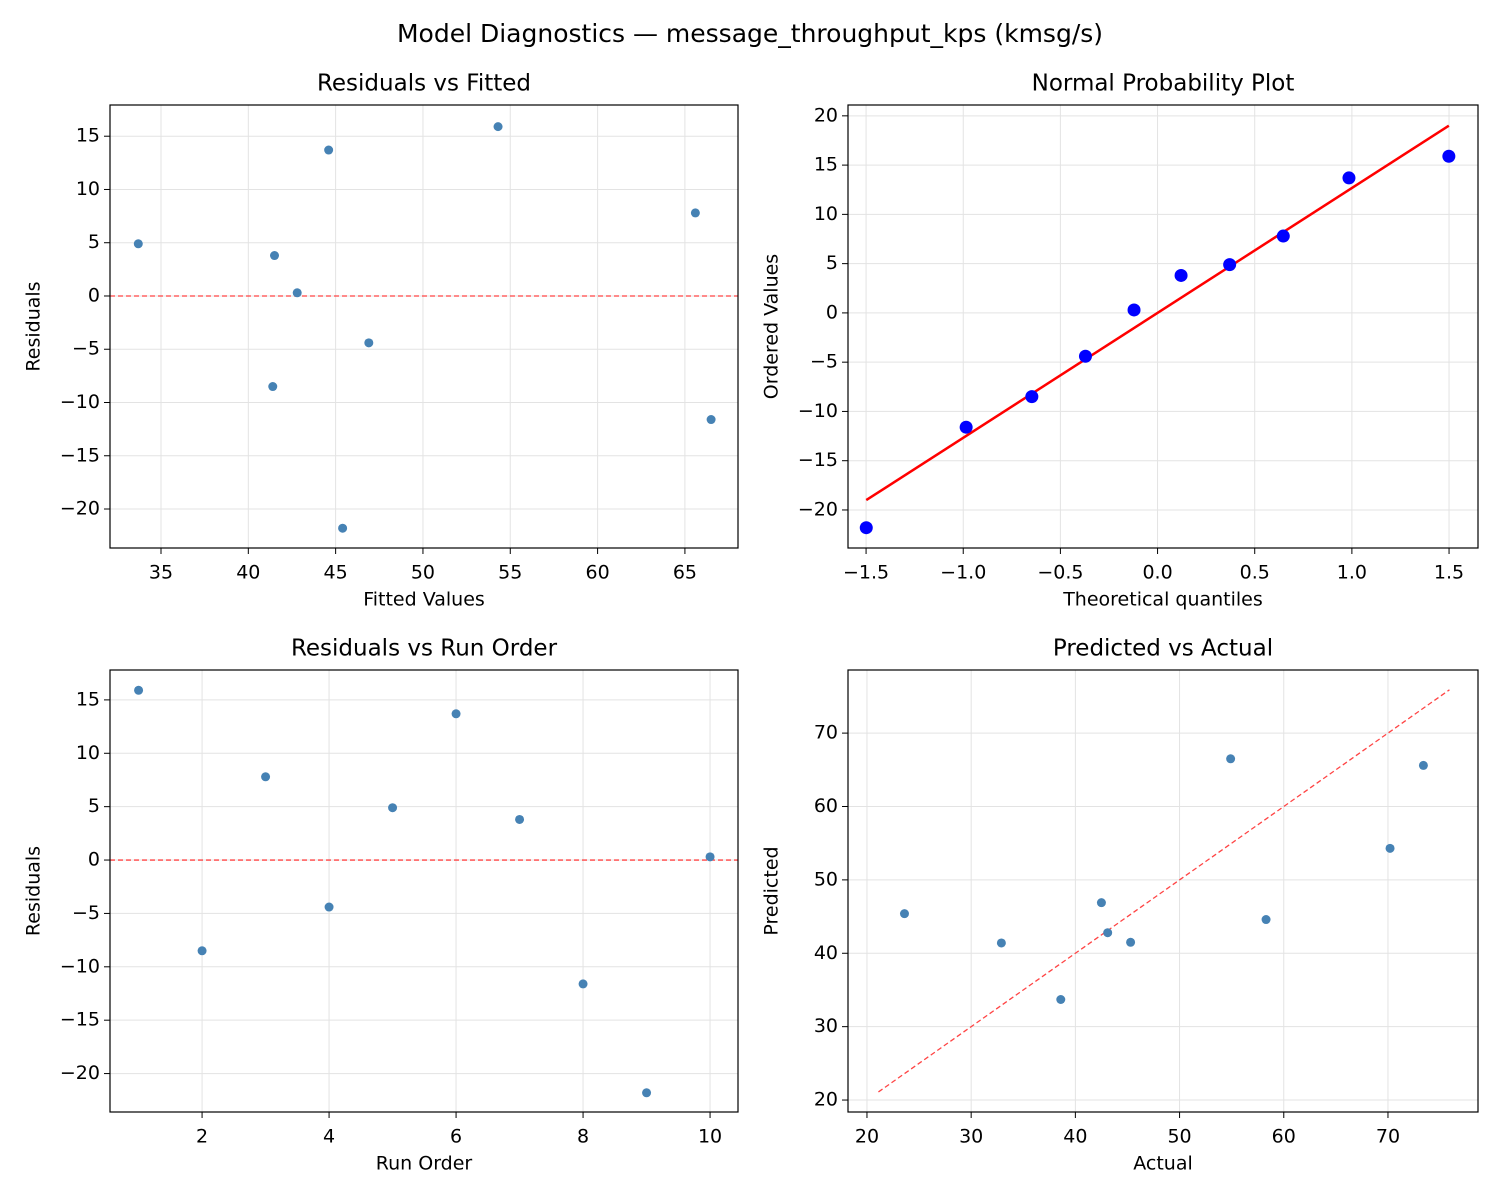 The height and width of the screenshot is (1200, 1500). What do you see at coordinates (202, 1137) in the screenshot?
I see `x-tick-label: 2` at bounding box center [202, 1137].